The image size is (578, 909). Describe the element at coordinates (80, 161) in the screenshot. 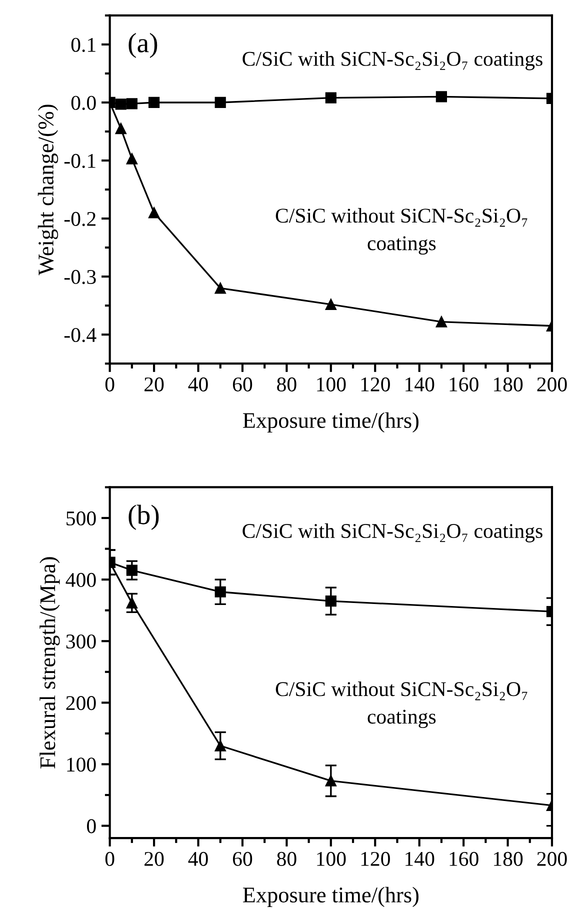

I see `y-tick-label: -0.1` at that location.